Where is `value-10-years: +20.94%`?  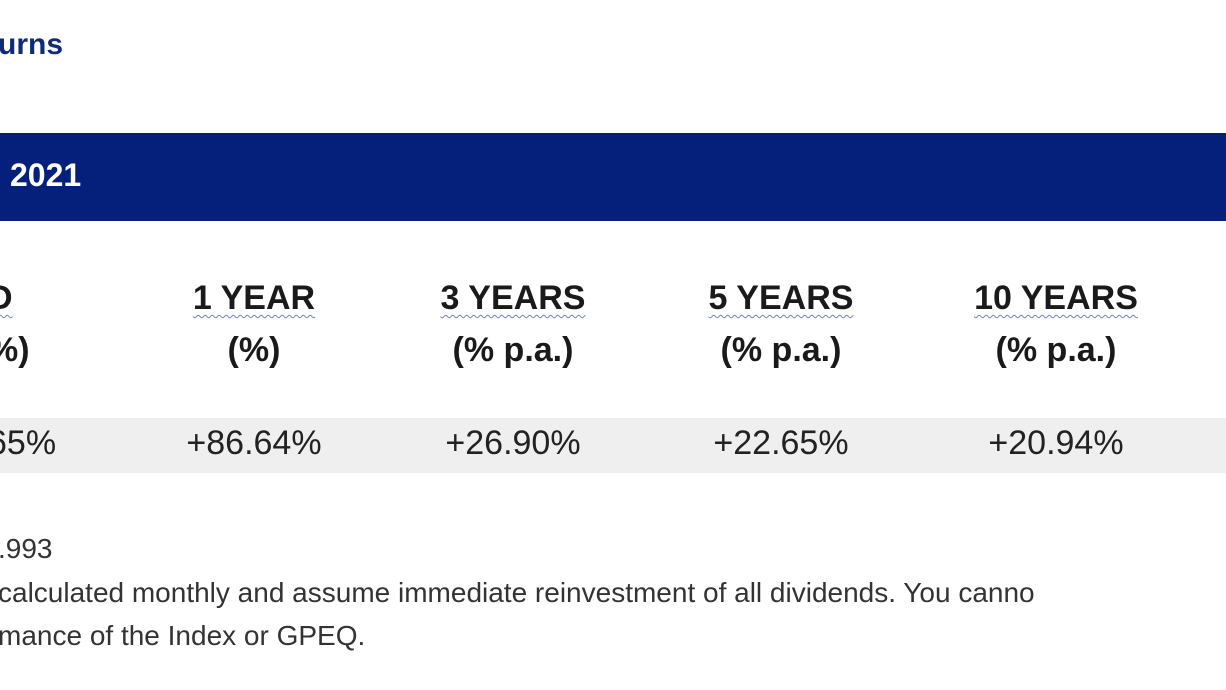 value-10-years: +20.94% is located at coordinates (1056, 443).